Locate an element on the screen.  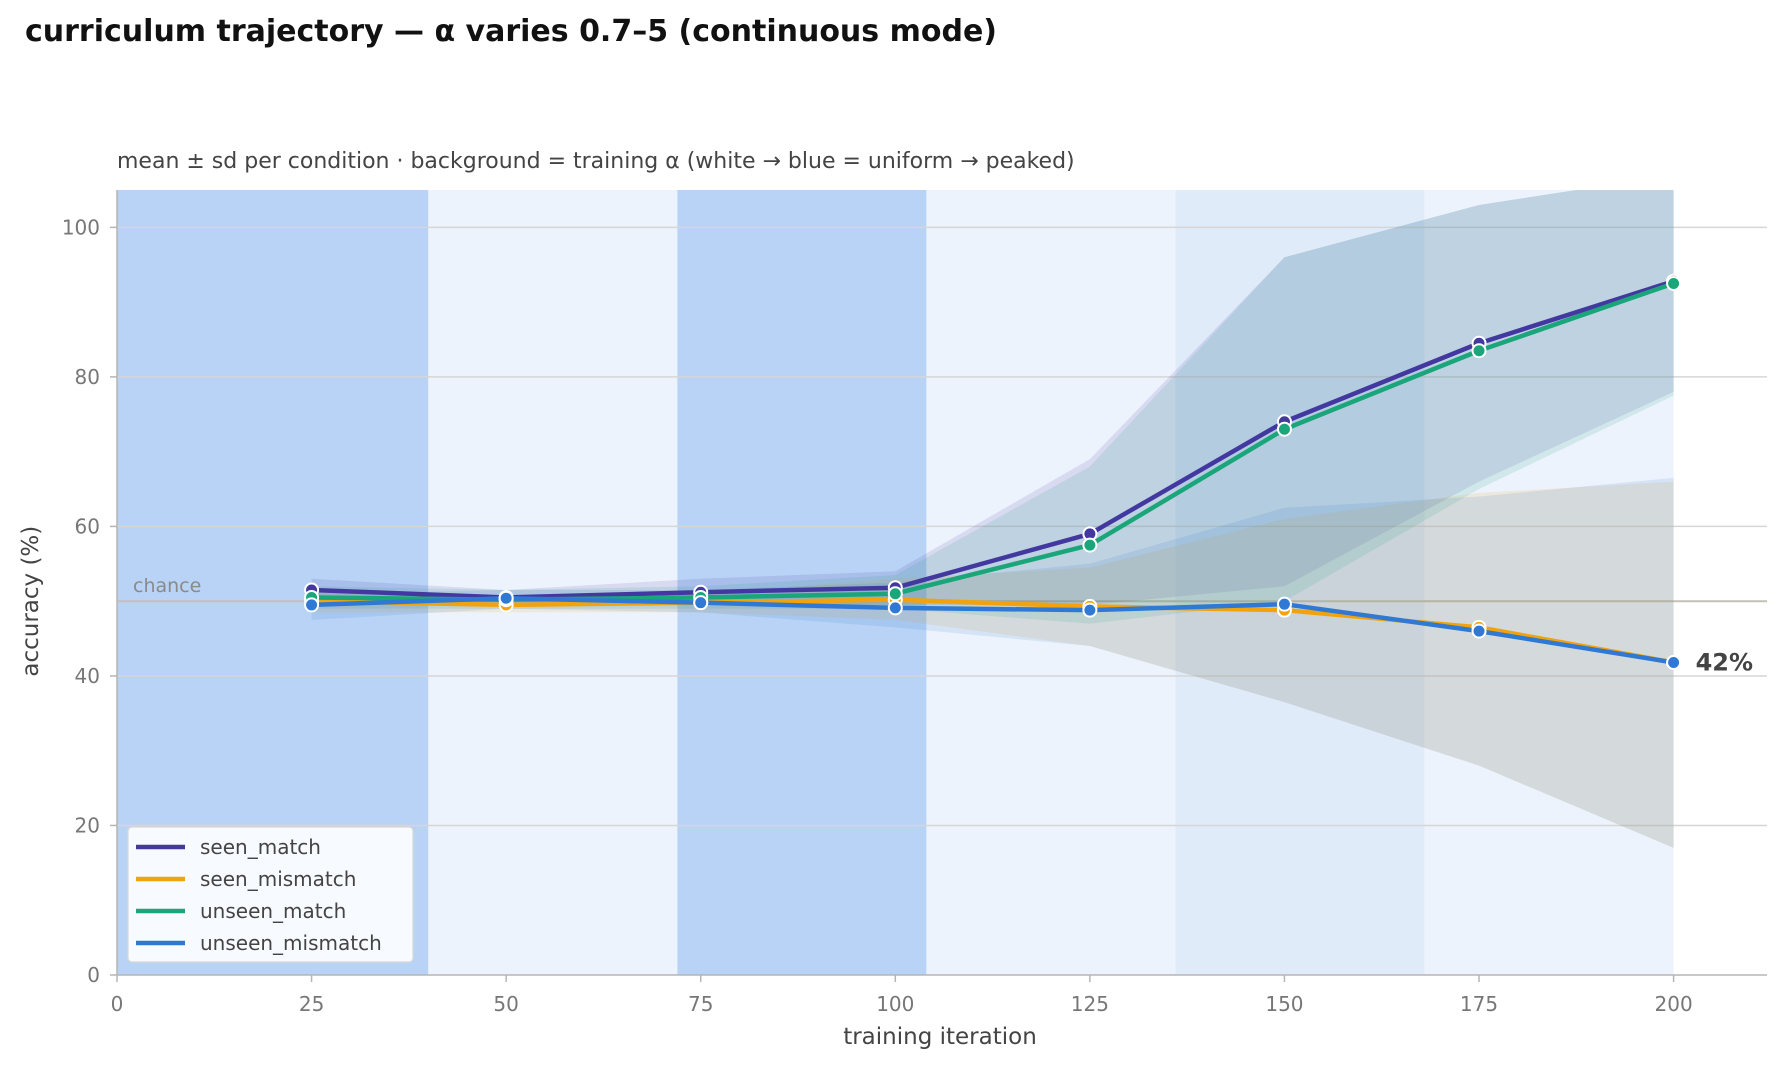
legend-label-unseen_match: unseen_match is located at coordinates (273, 911).